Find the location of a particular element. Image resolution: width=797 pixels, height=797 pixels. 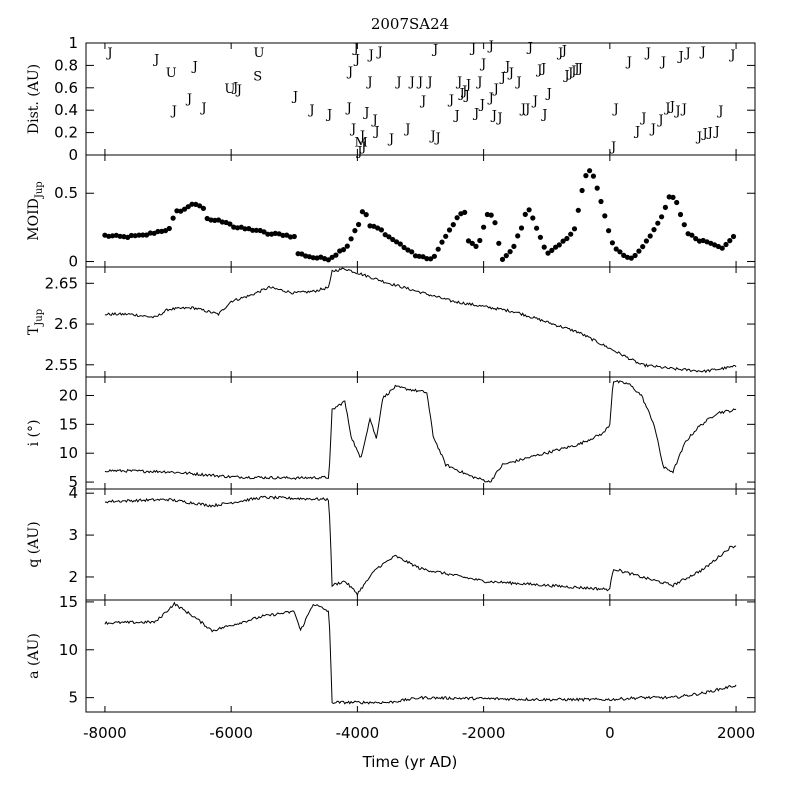

panel-incl: 5 10 15 20 i (°) is located at coordinates (391, 433).